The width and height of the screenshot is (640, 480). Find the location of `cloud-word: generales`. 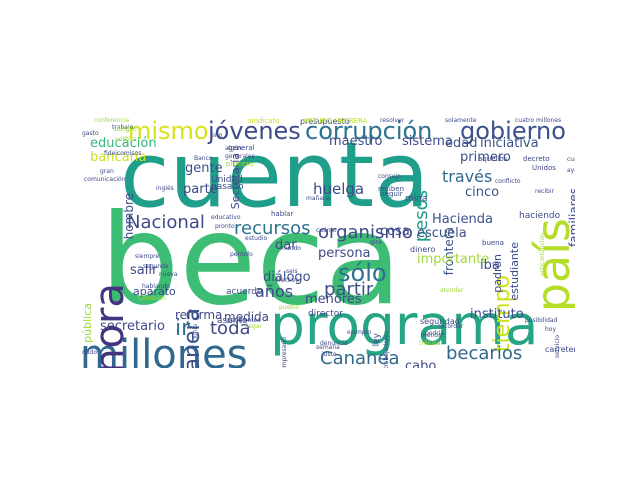

cloud-word: generales is located at coordinates (240, 156).